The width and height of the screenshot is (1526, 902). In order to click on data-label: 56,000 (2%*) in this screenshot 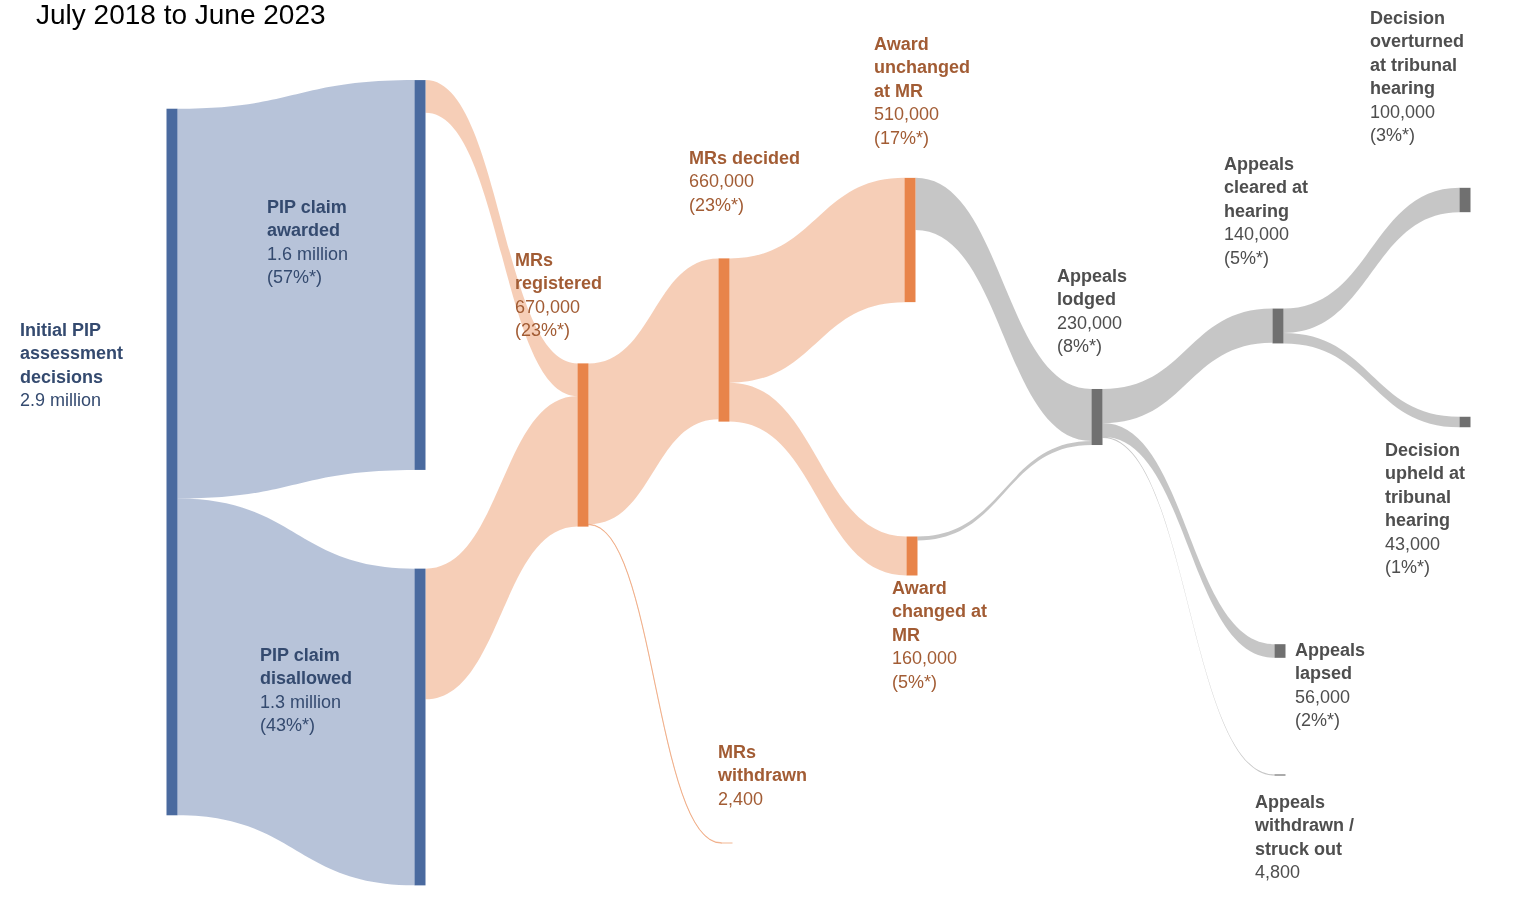, I will do `click(1323, 708)`.